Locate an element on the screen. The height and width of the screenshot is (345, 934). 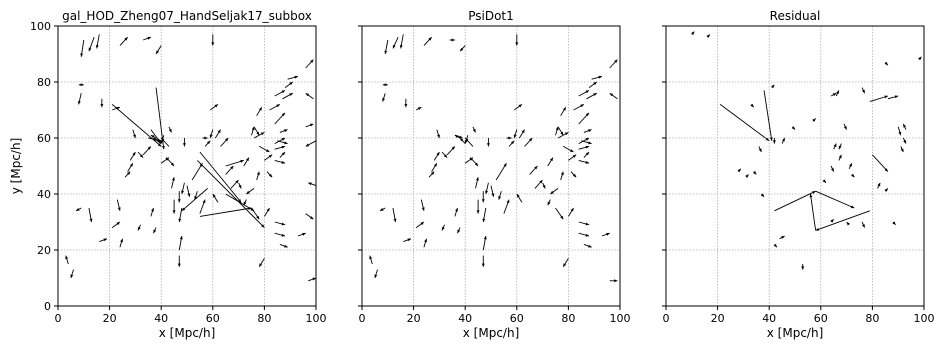
x-tick-label: 80 is located at coordinates (568, 318).